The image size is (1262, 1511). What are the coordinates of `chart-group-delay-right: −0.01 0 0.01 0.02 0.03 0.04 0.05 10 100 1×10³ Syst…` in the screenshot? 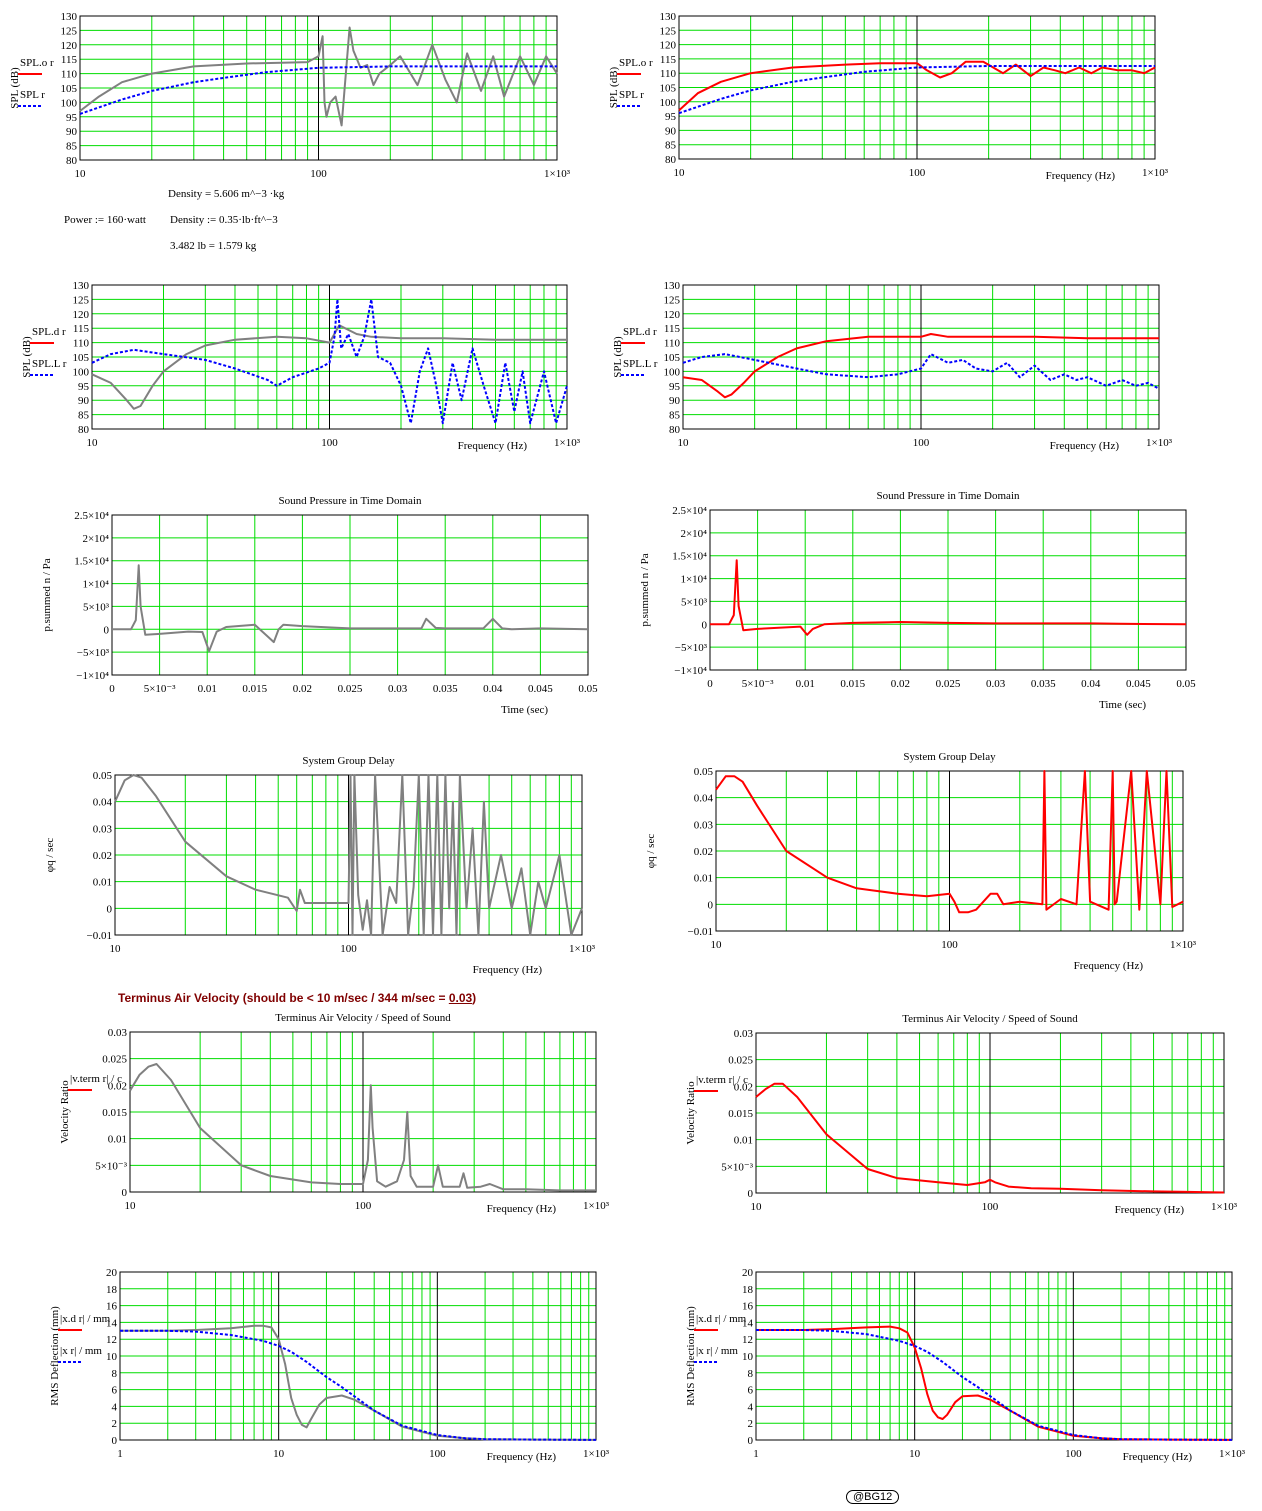 It's located at (921, 861).